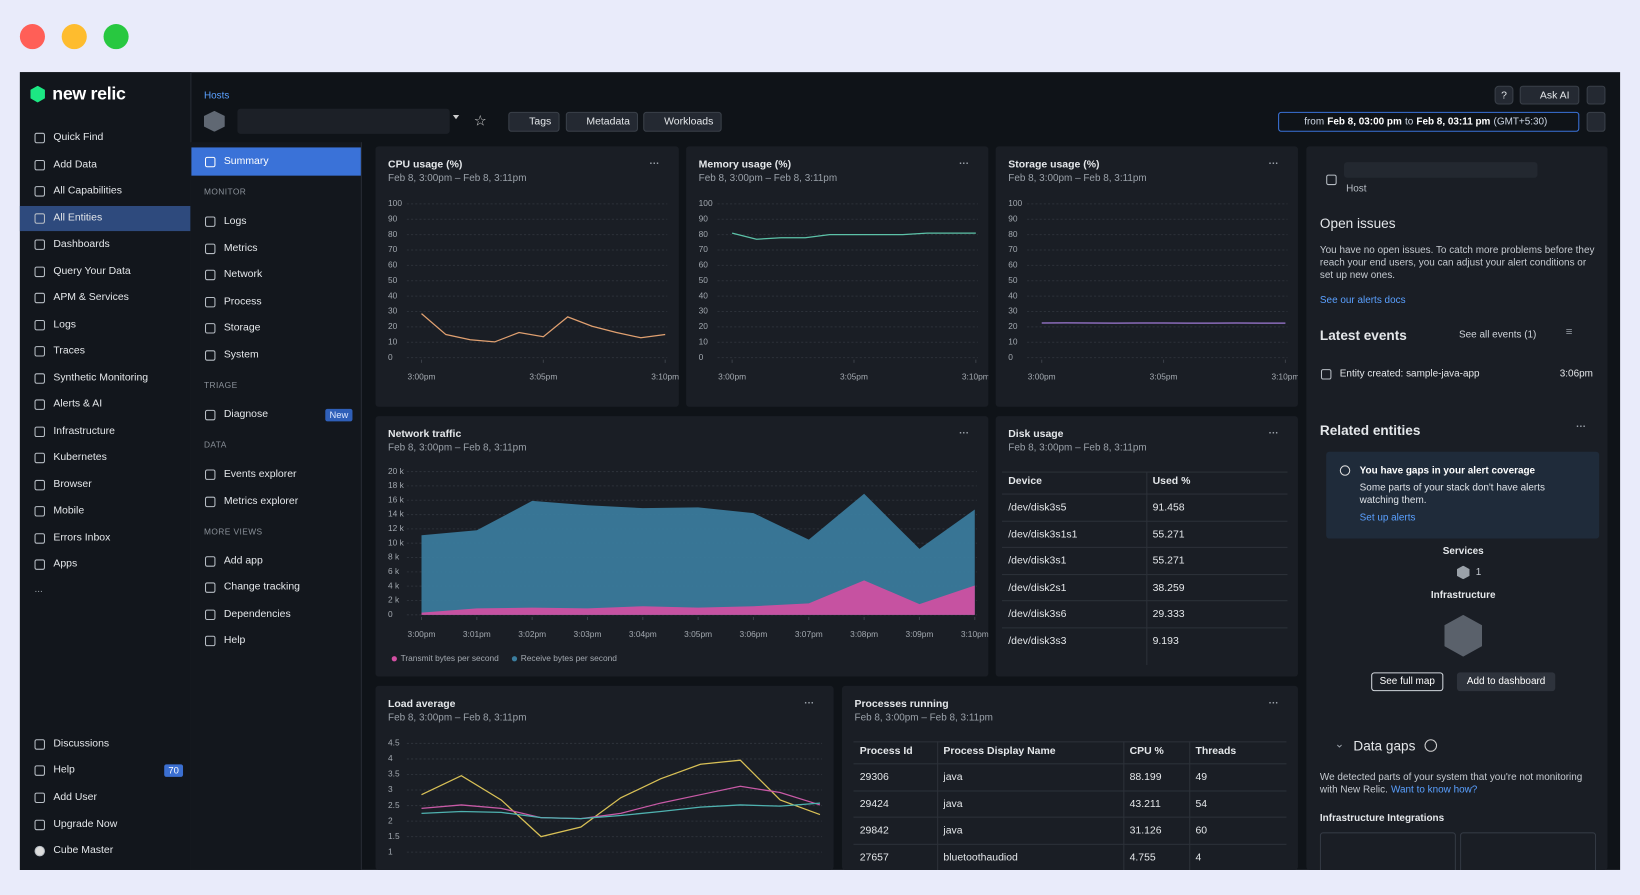  I want to click on subnav-item: Help, so click(234, 641).